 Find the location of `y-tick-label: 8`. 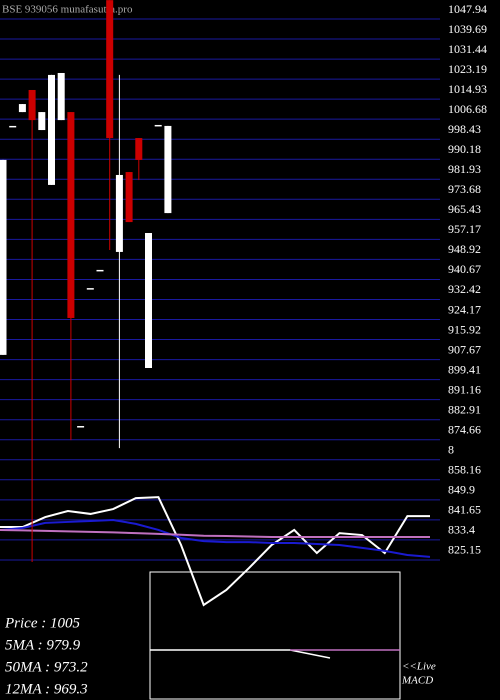

y-tick-label: 8 is located at coordinates (451, 450).